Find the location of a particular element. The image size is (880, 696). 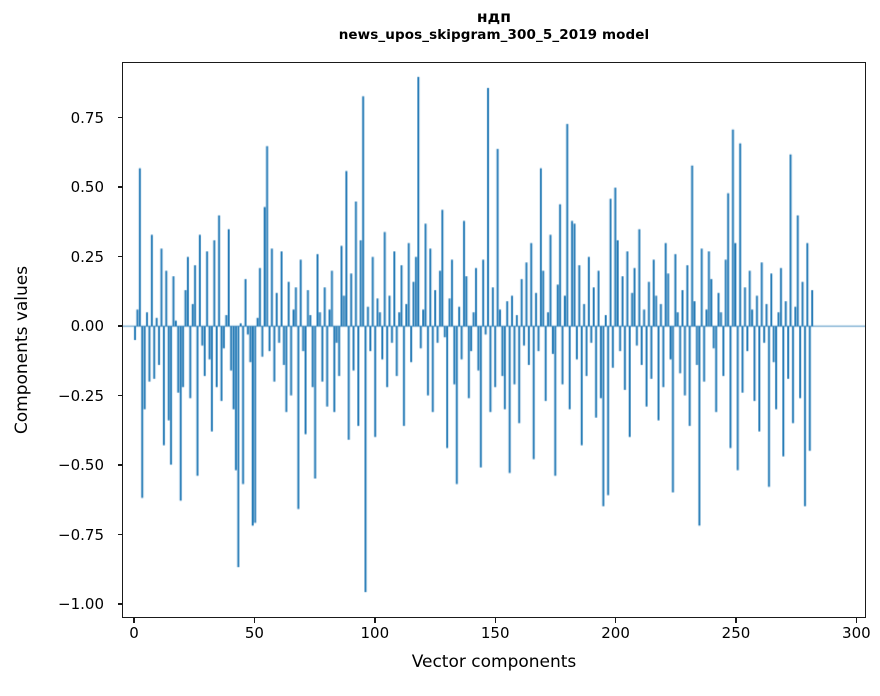

x-axis-label: Vector components is located at coordinates (494, 662).